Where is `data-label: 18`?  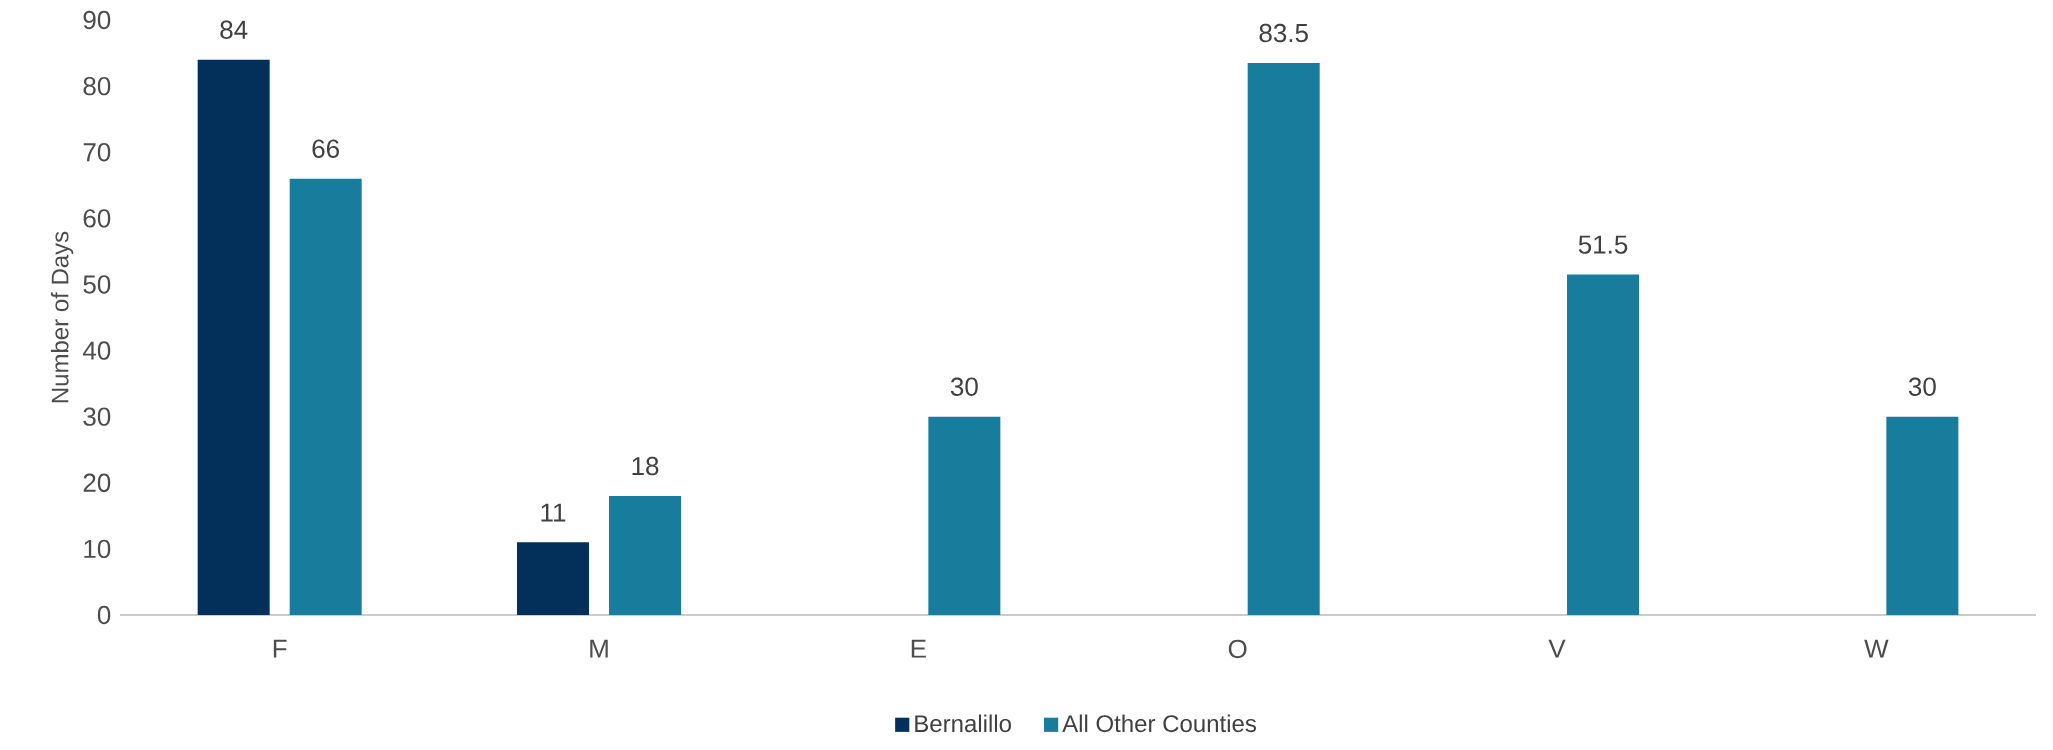 data-label: 18 is located at coordinates (645, 466).